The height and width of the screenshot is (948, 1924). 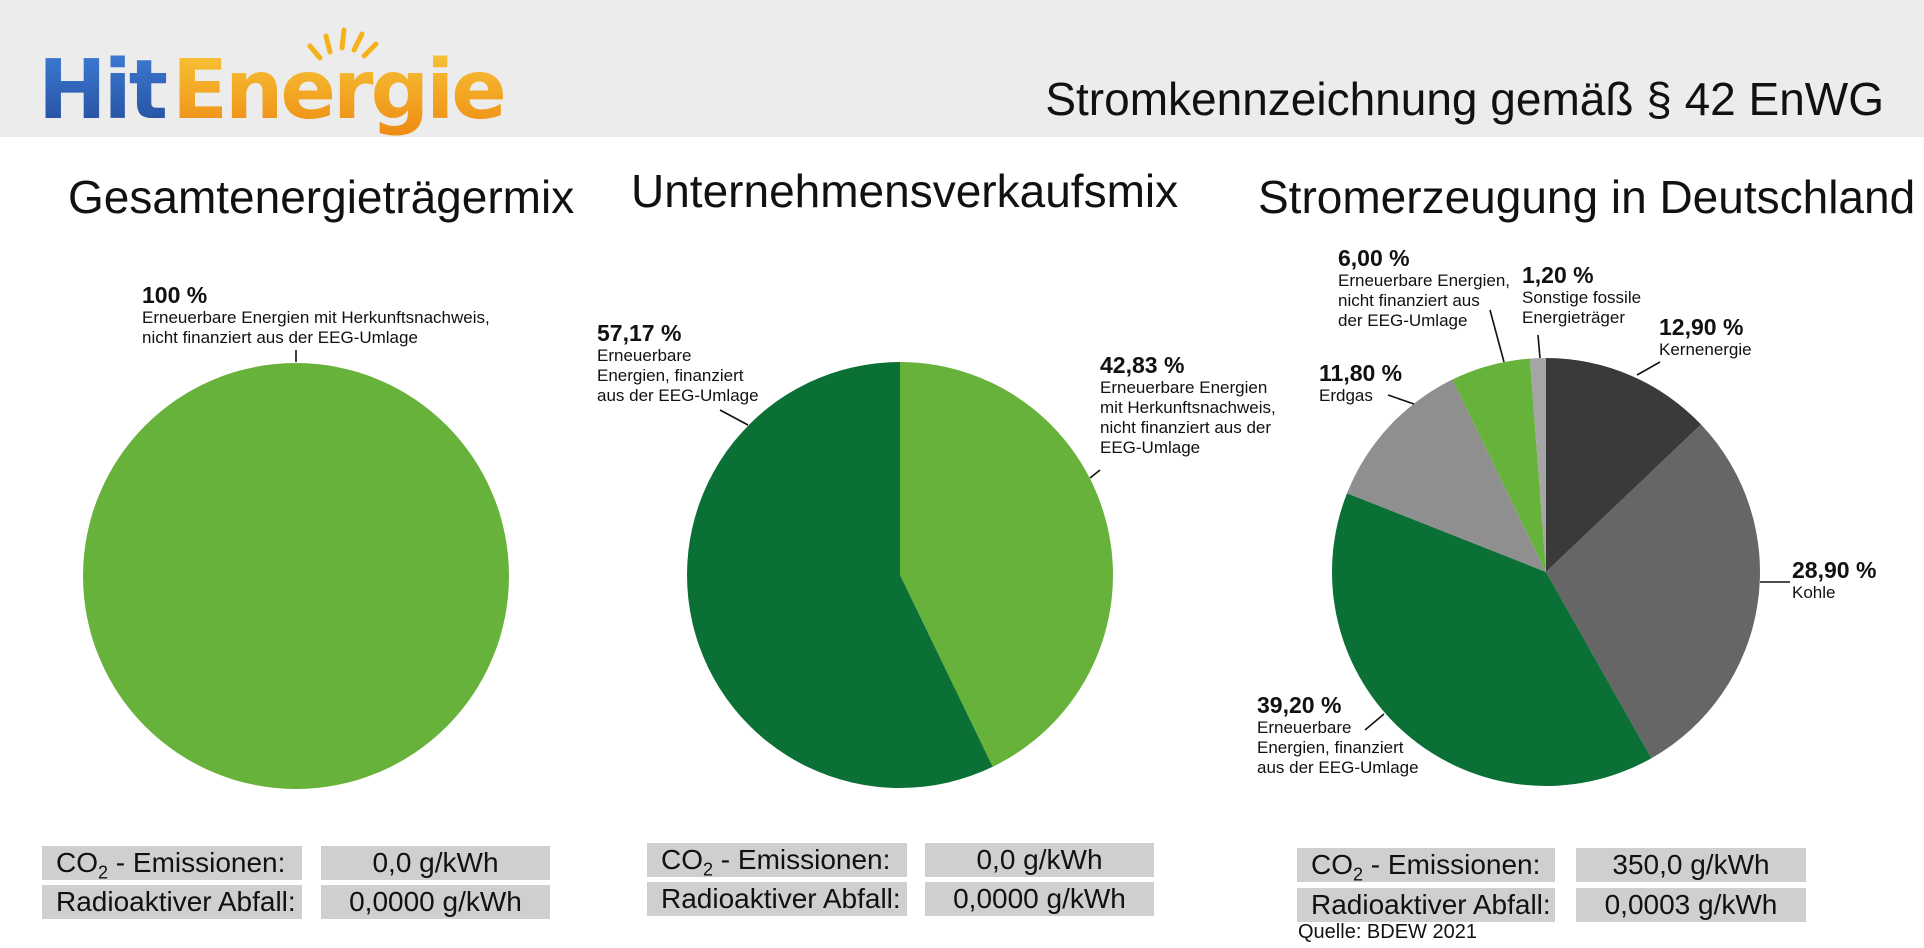 What do you see at coordinates (777, 861) in the screenshot?
I see `co2-label-2: CO2 - Emissionen:` at bounding box center [777, 861].